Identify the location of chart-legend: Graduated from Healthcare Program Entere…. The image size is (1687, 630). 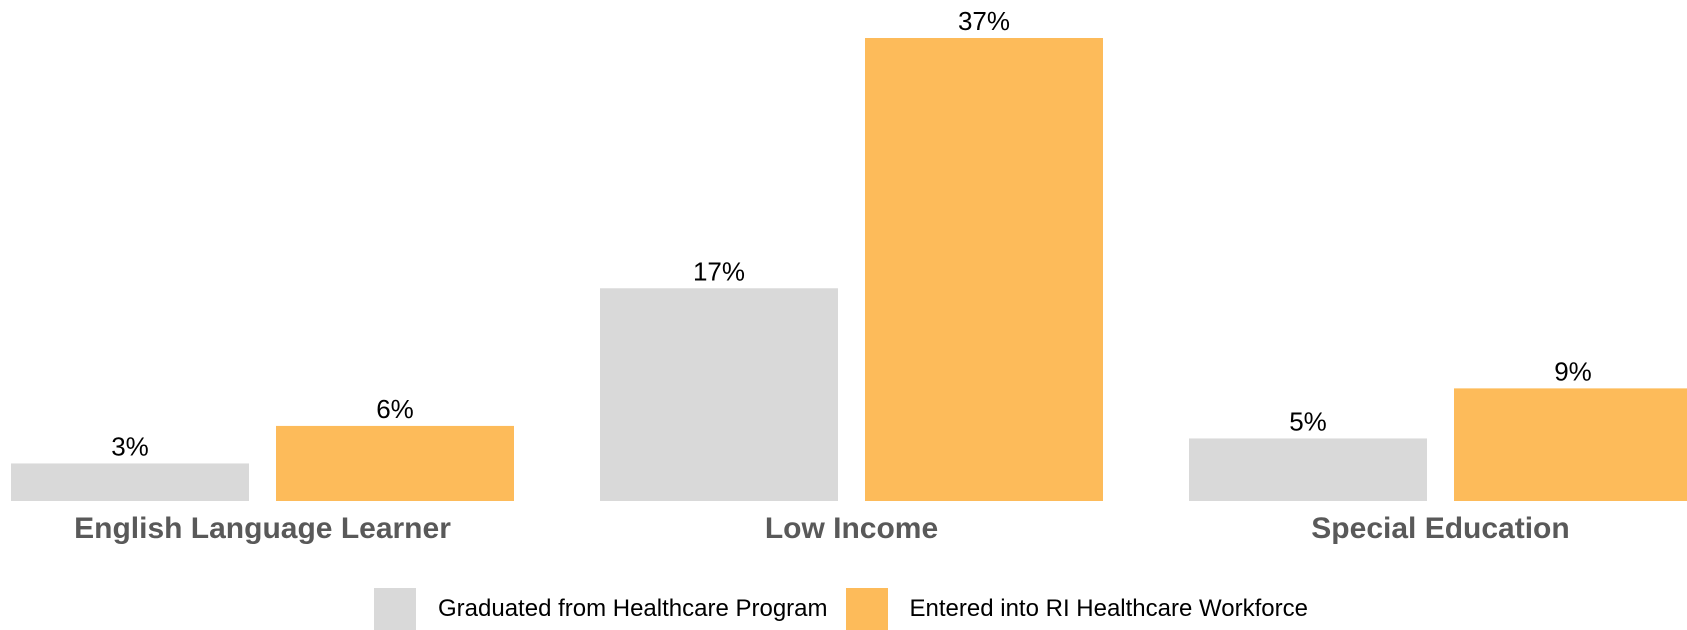
(850, 609).